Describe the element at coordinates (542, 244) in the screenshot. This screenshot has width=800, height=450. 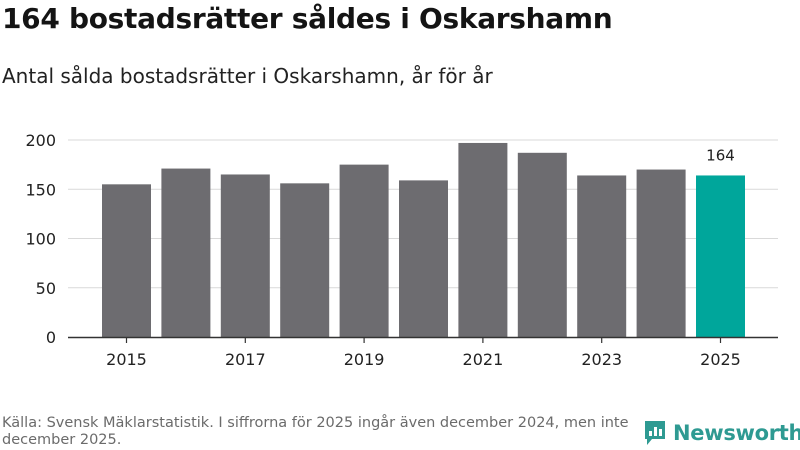
I see `bar-2022` at that location.